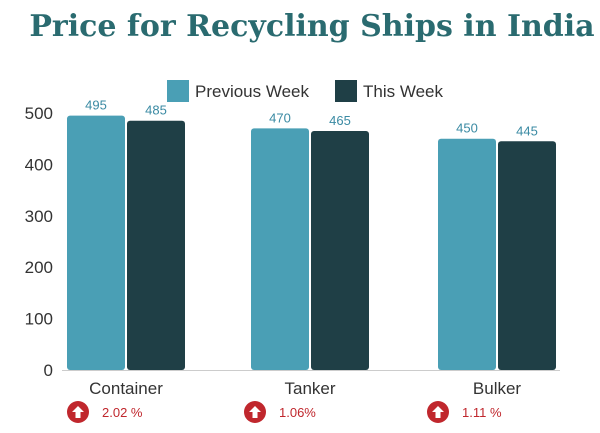 The width and height of the screenshot is (600, 433). I want to click on x-tick-label-tanker: Tanker, so click(309, 388).